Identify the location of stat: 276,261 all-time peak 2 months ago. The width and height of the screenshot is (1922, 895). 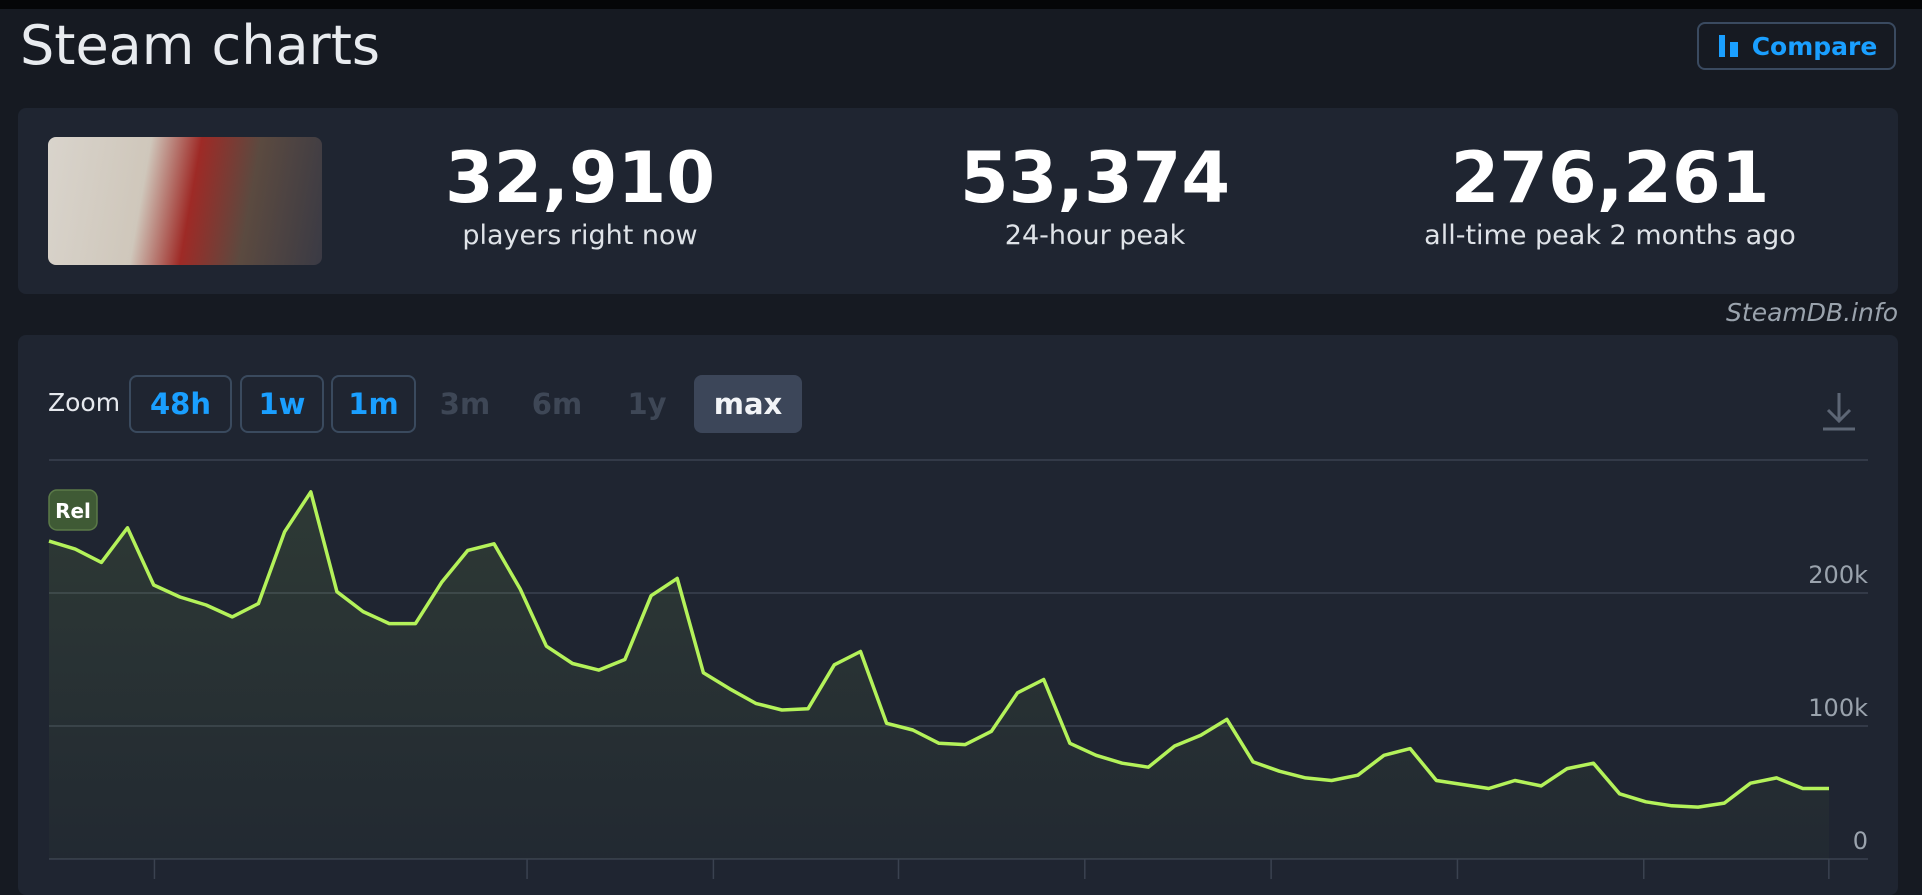
(1610, 196).